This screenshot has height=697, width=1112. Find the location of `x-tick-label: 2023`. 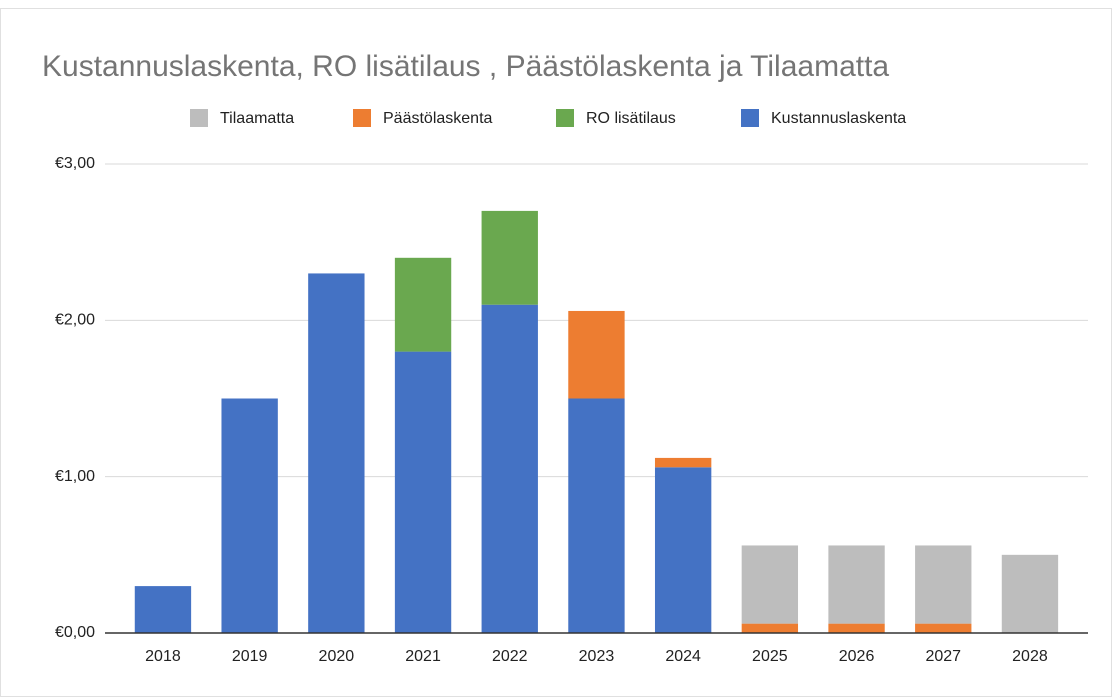

x-tick-label: 2023 is located at coordinates (597, 656).